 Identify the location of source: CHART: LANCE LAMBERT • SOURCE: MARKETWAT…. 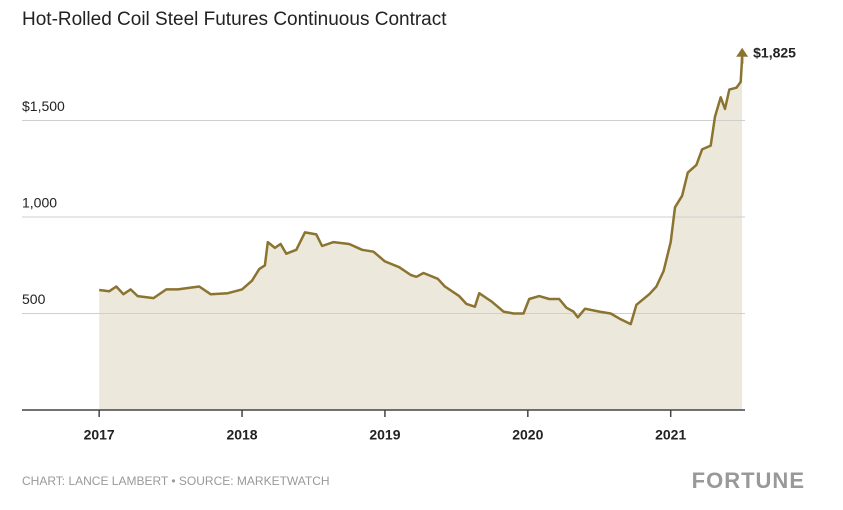
(176, 481).